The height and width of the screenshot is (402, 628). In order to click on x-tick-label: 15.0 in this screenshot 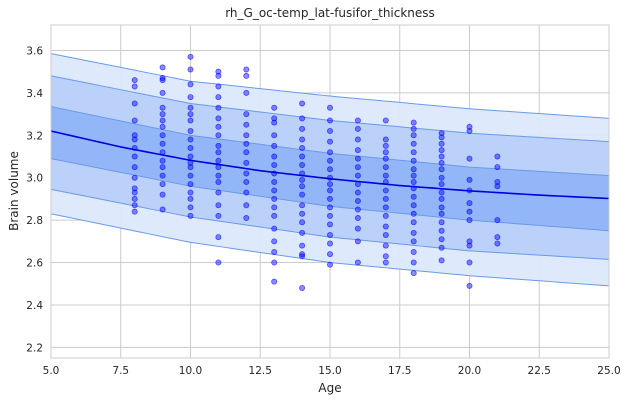, I will do `click(329, 371)`.